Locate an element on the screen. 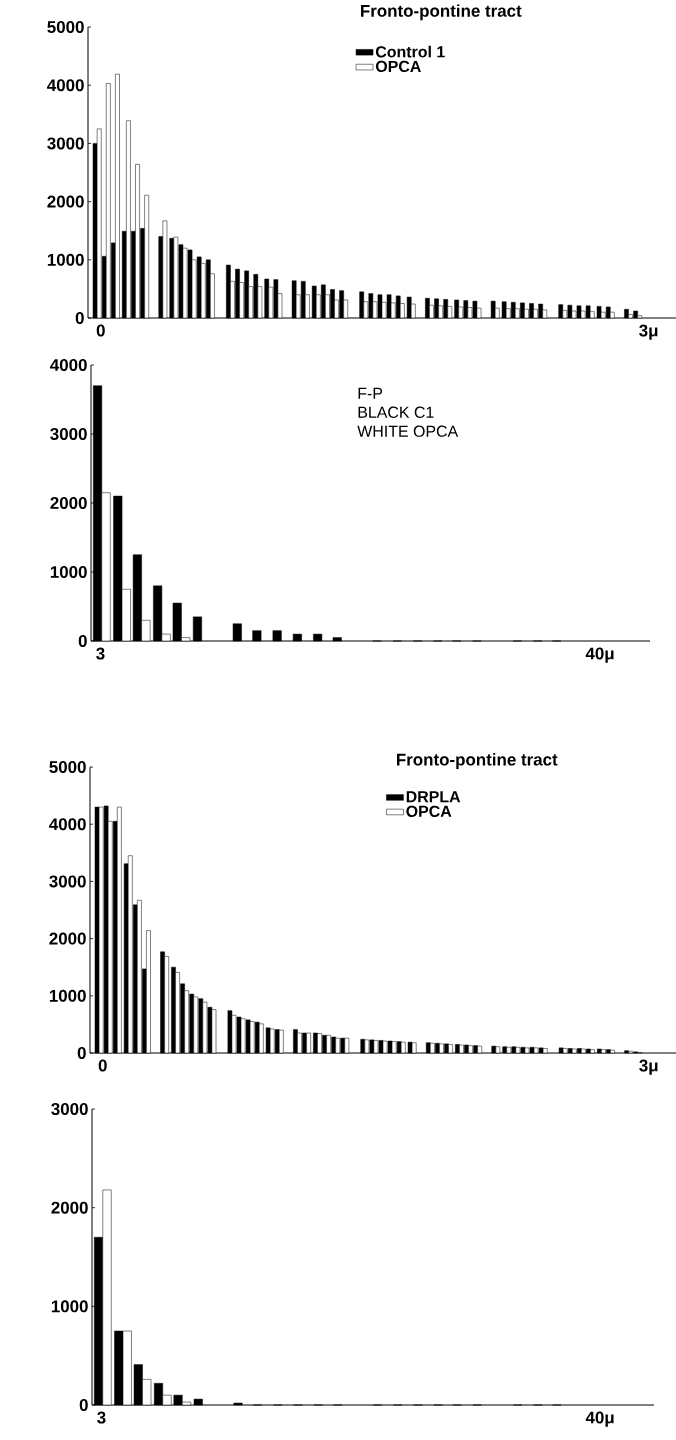 This screenshot has height=1440, width=676. annotation: BLACK C1 is located at coordinates (396, 412).